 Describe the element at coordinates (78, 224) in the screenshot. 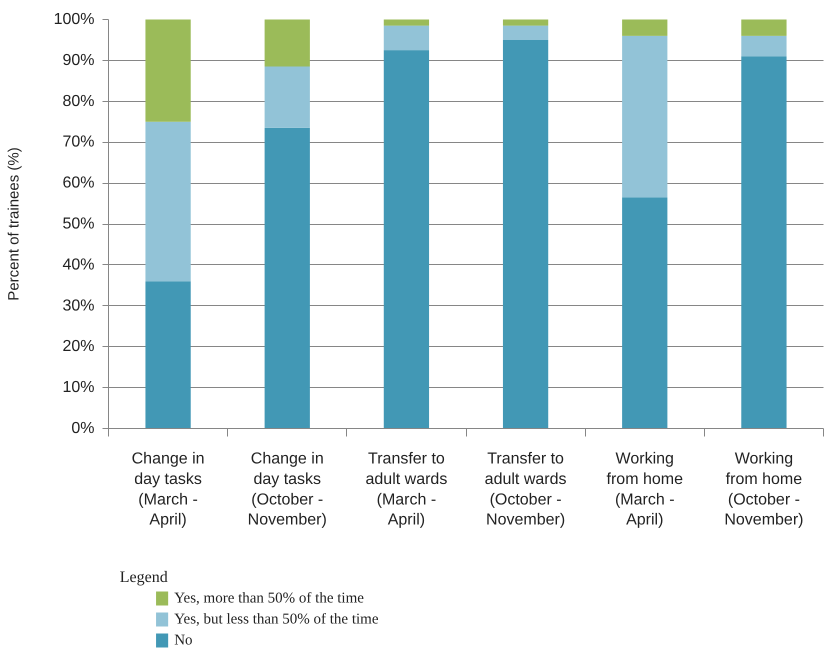

I see `y-tick-label: 50%` at that location.